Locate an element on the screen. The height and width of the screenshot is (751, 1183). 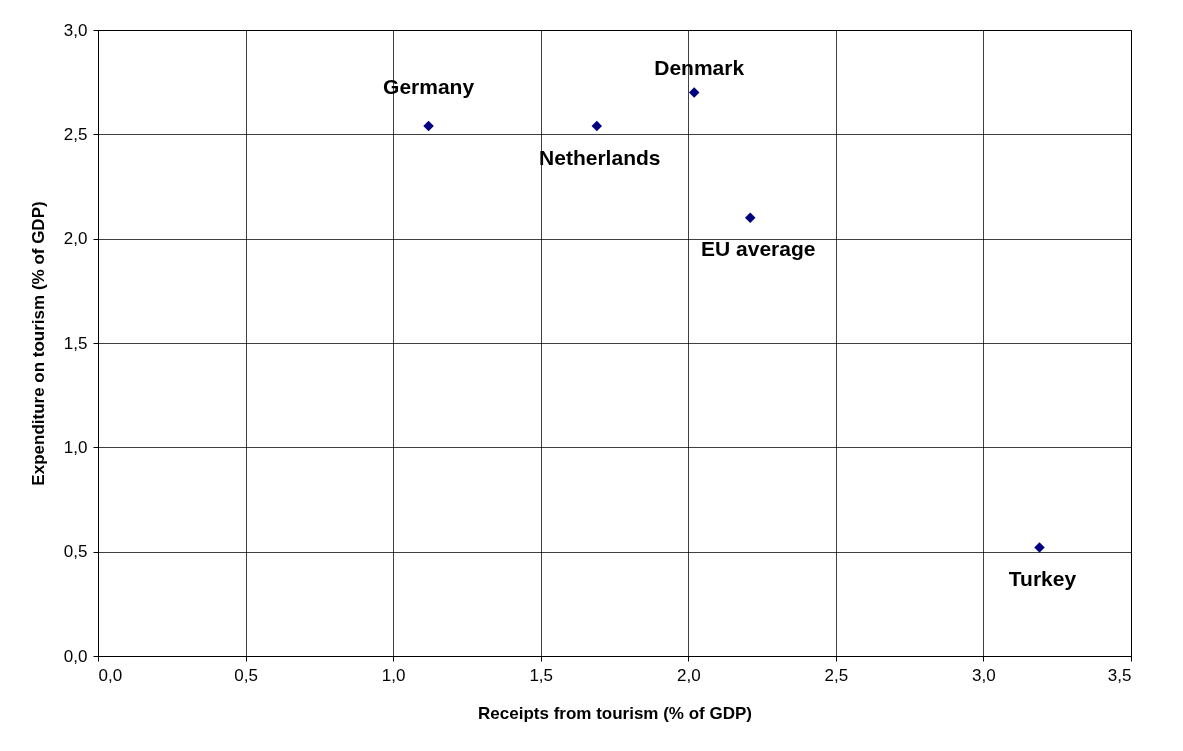
y-tick-label: 2,5 is located at coordinates (75, 134).